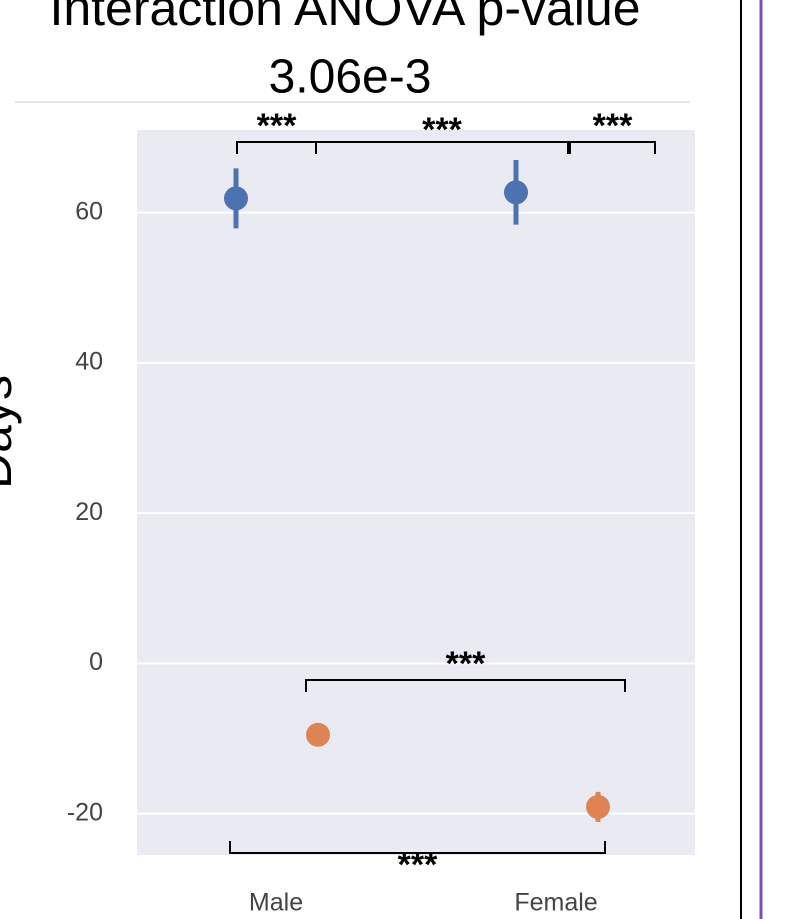 This screenshot has width=791, height=919. Describe the element at coordinates (350, 77) in the screenshot. I see `chart-subtitle: 3.06e-3` at that location.